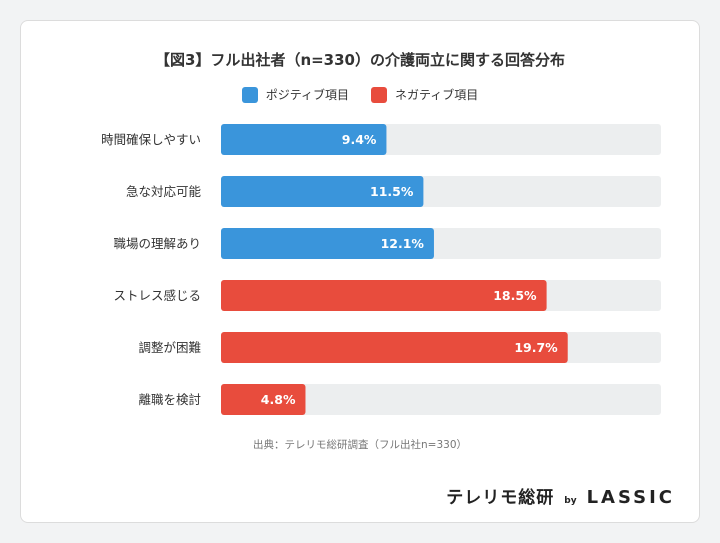  What do you see at coordinates (560, 495) in the screenshot?
I see `brand-logo: テレリモ総研 by LASSIC` at bounding box center [560, 495].